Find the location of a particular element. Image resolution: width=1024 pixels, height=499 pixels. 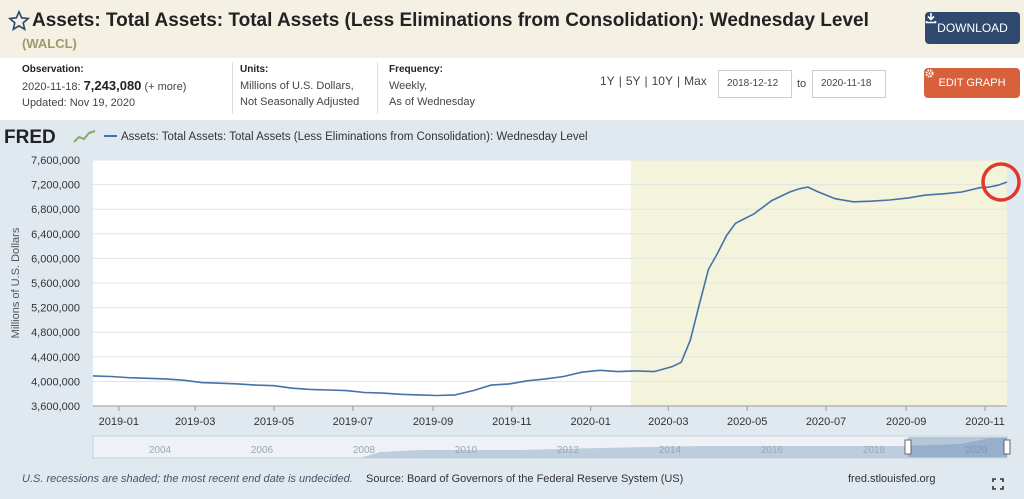

range-5y: 5Y is located at coordinates (633, 81).